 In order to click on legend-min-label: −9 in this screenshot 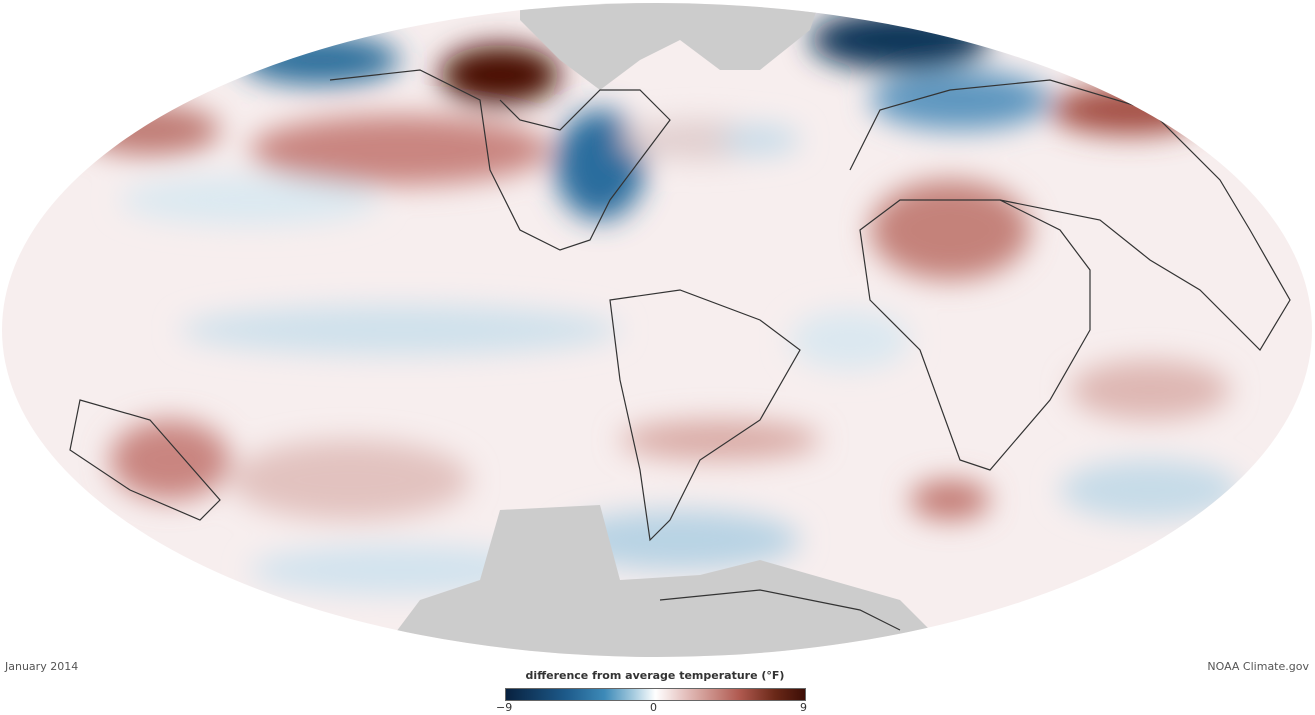, I will do `click(504, 707)`.